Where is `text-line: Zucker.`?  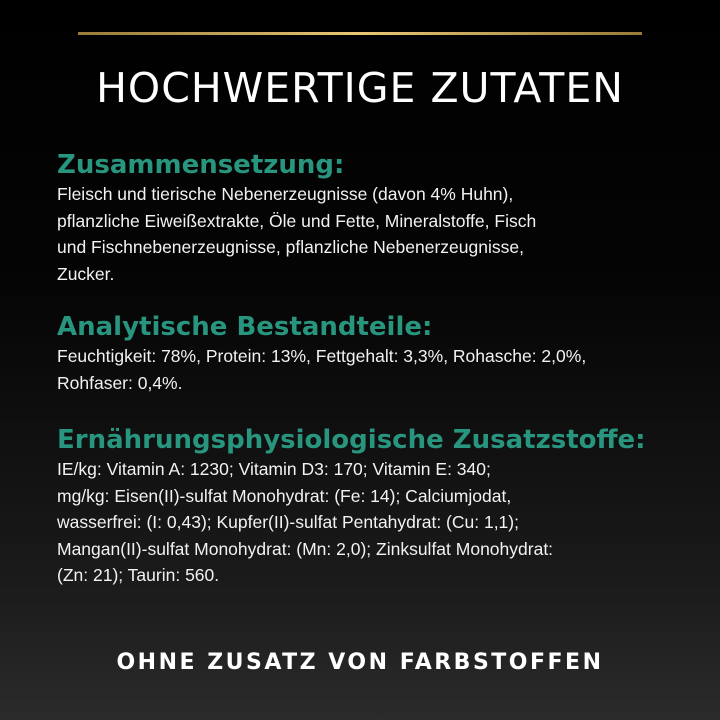 text-line: Zucker. is located at coordinates (86, 273).